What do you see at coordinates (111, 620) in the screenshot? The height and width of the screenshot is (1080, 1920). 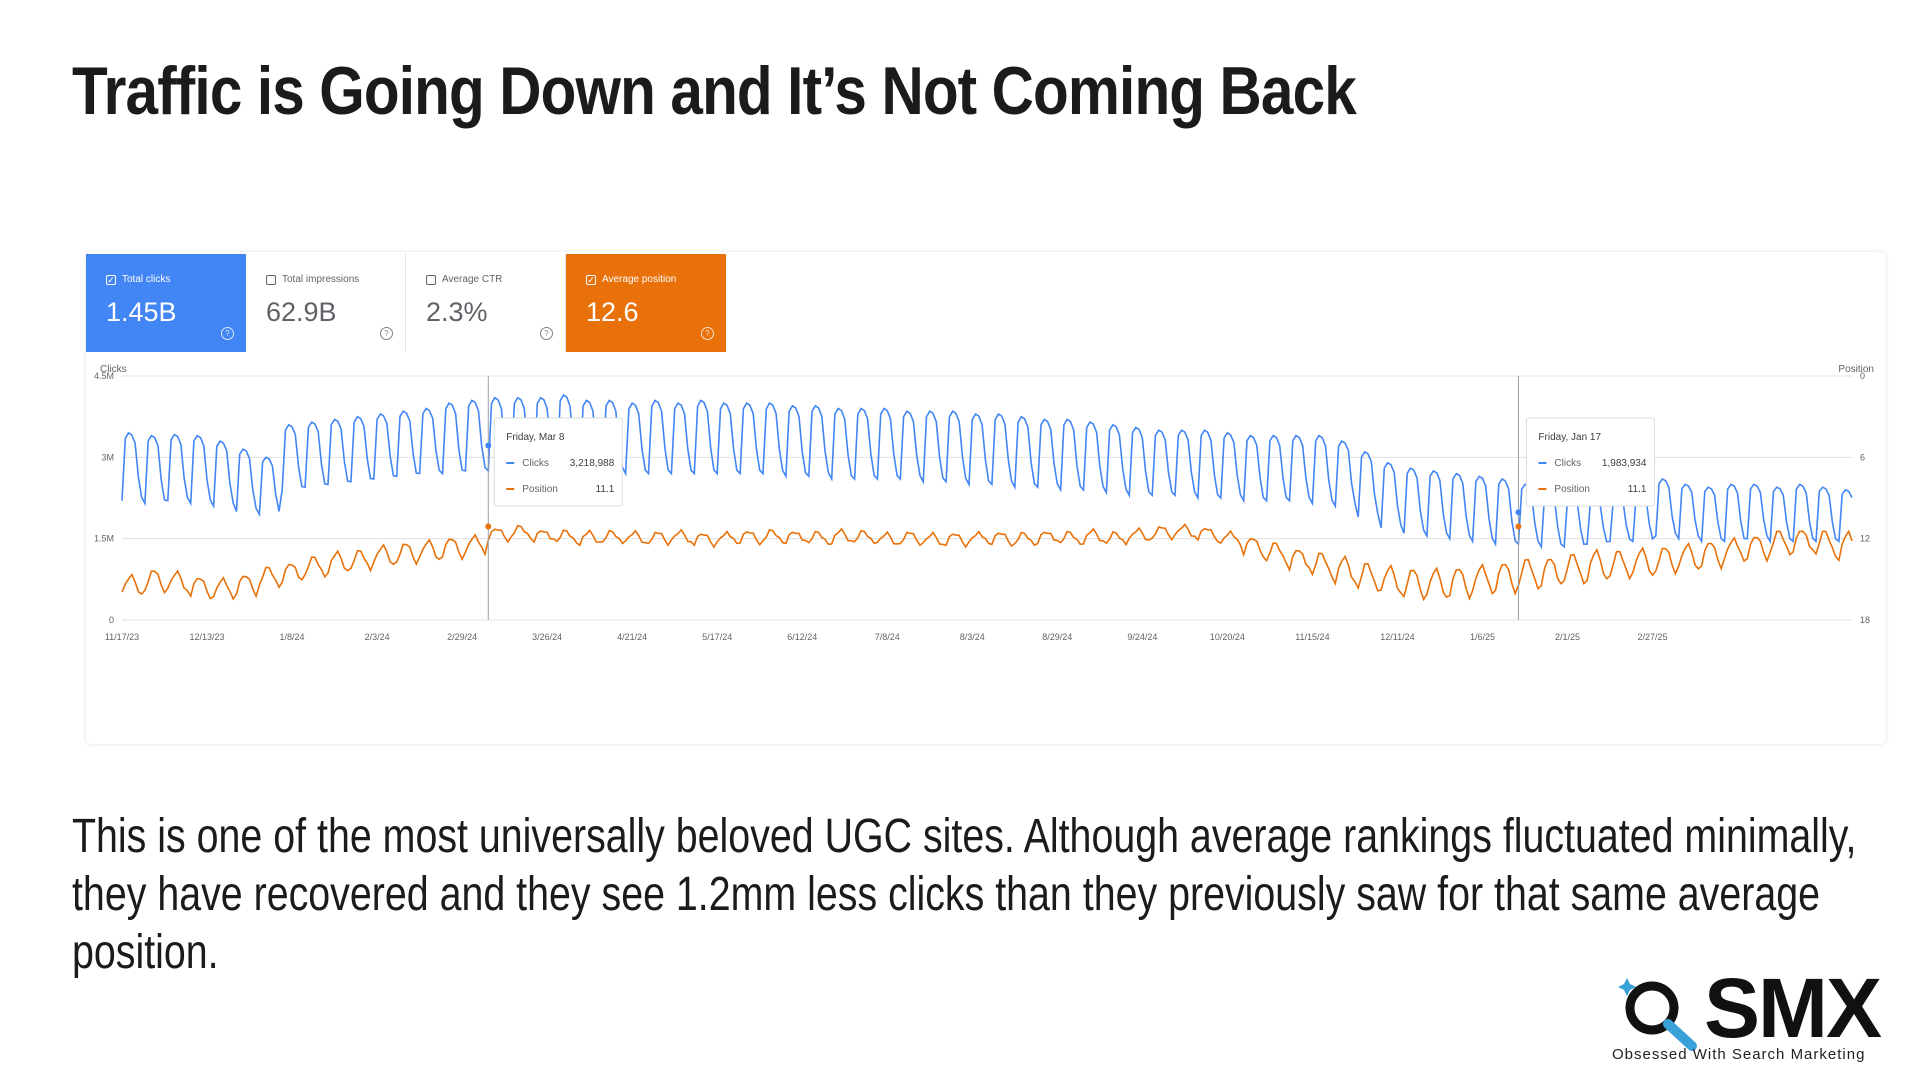 I see `left-axis-tick-label: 0` at bounding box center [111, 620].